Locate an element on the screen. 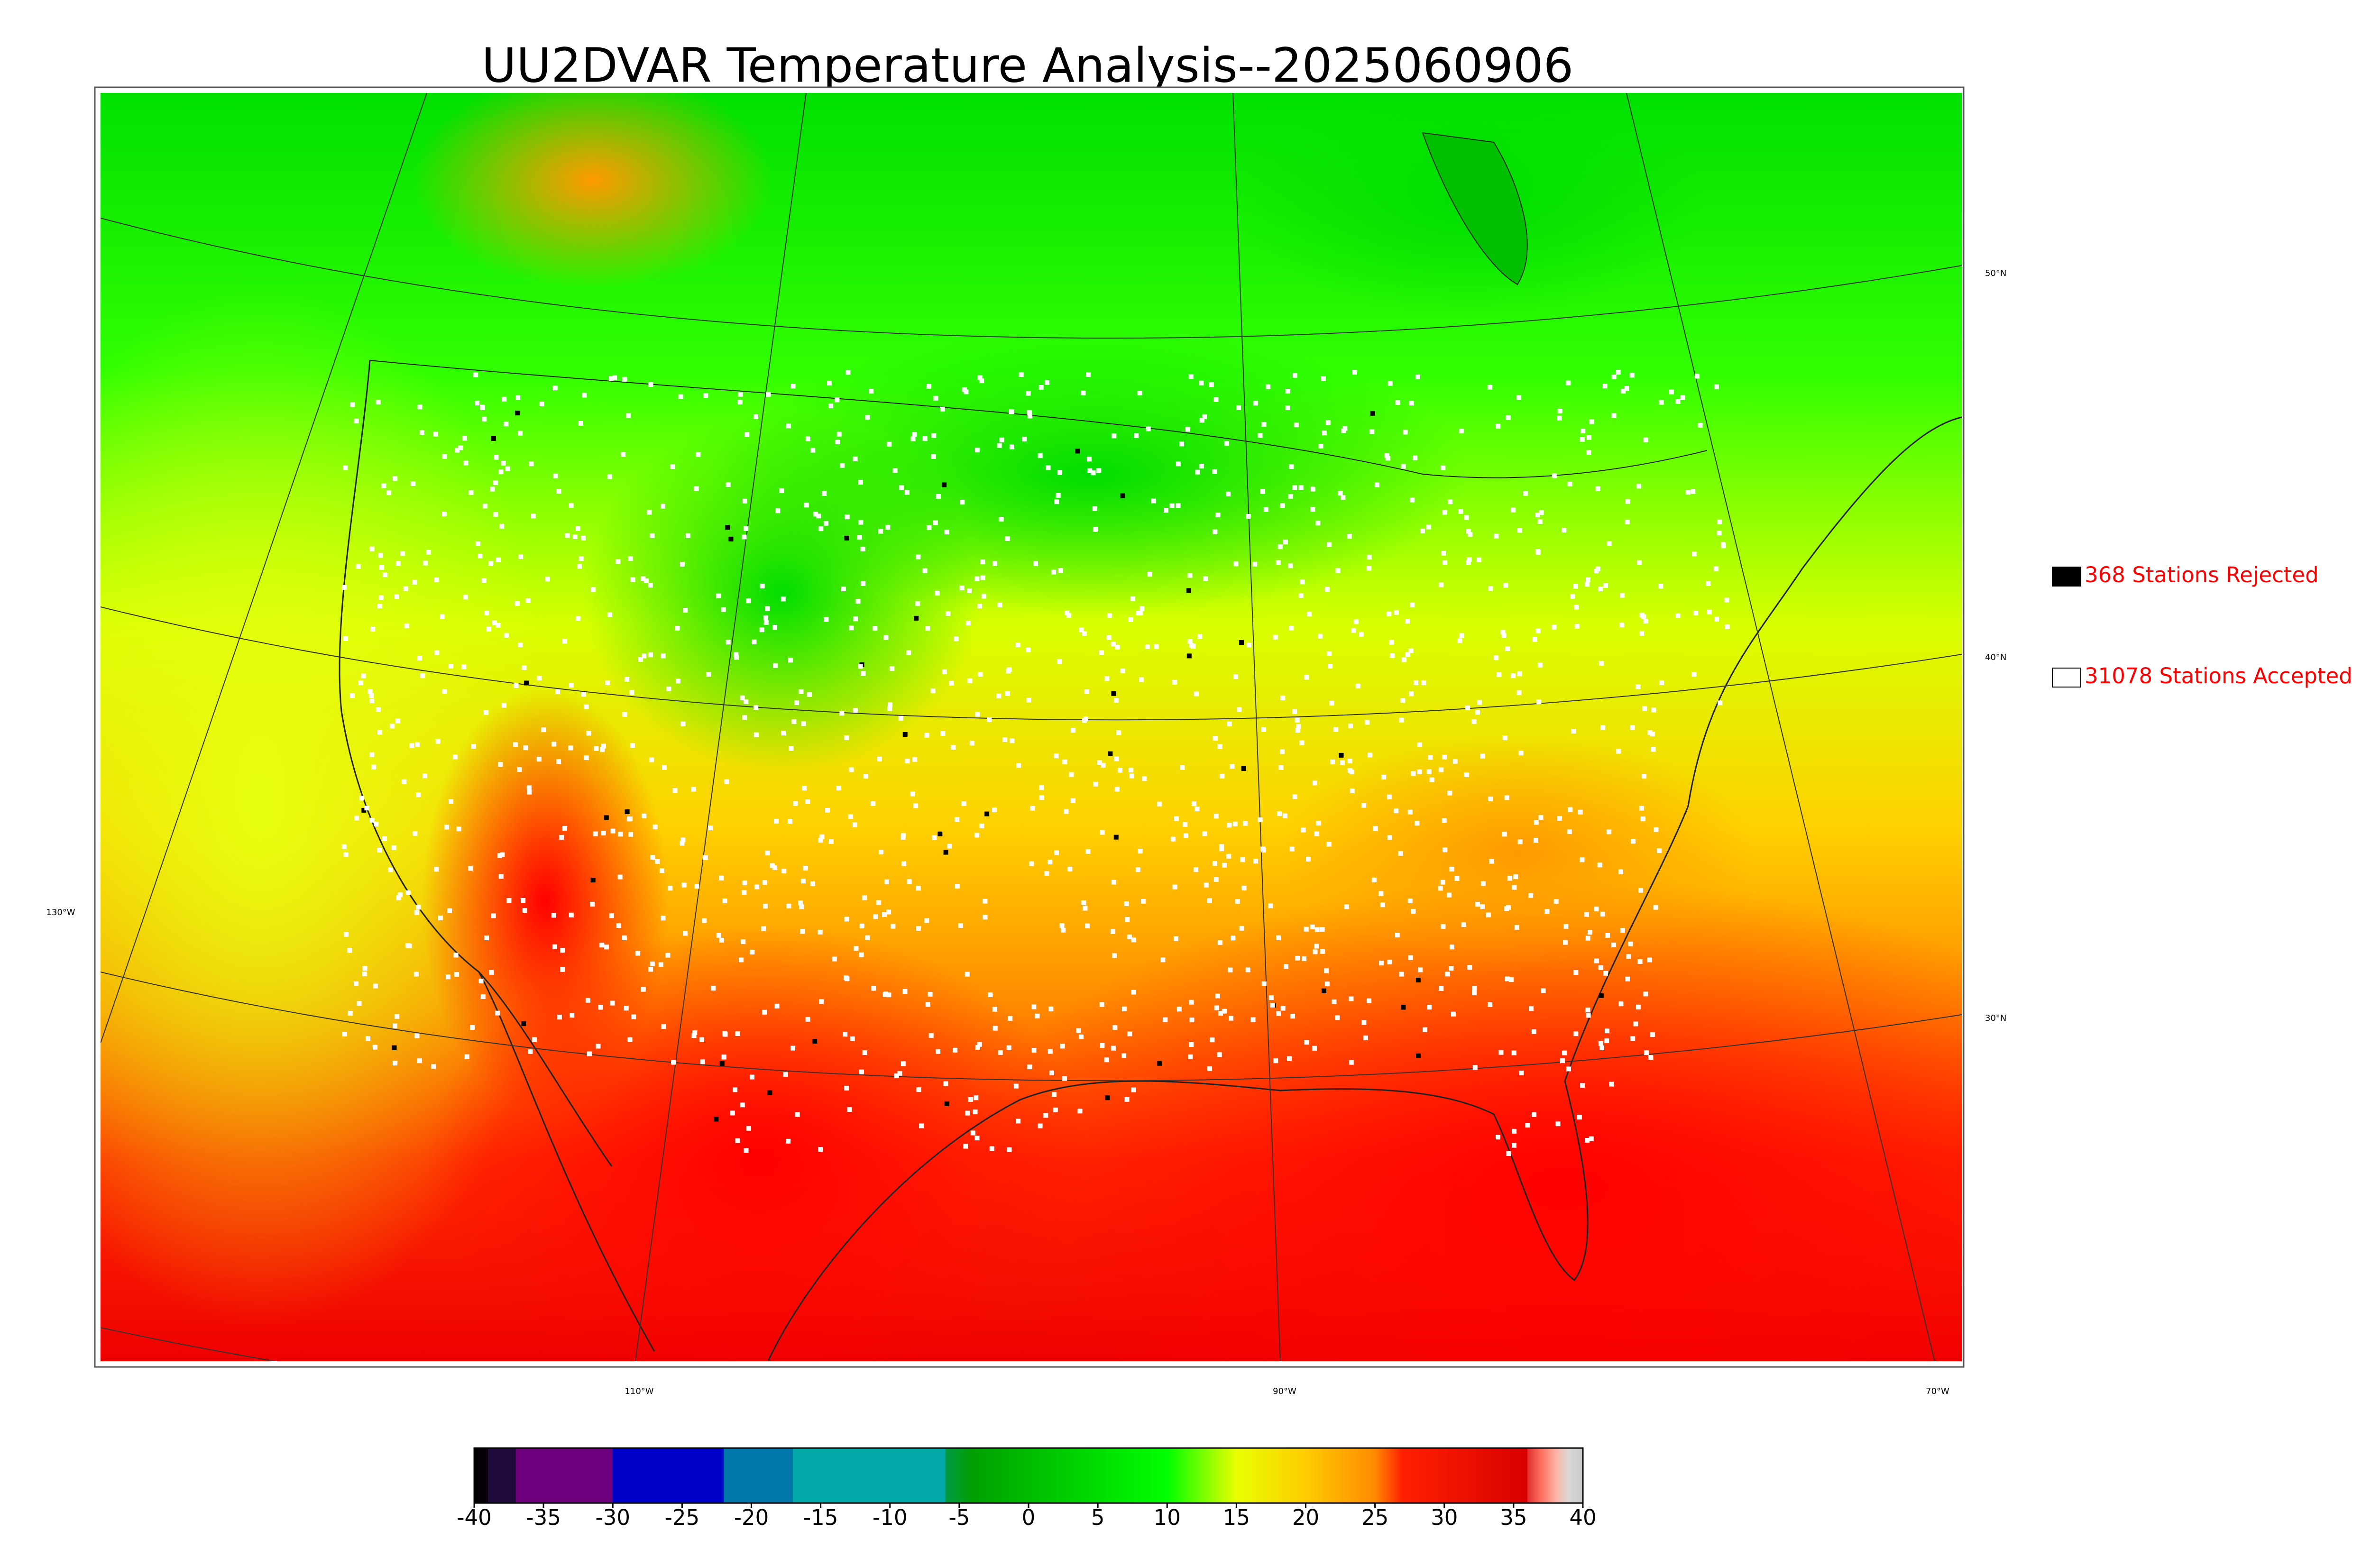  colorbar-tick-label: -15 is located at coordinates (820, 1517).